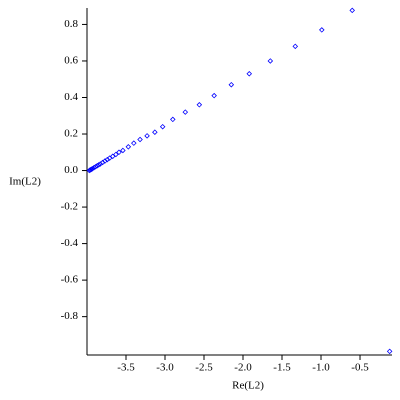 The image size is (400, 400). Describe the element at coordinates (71, 24) in the screenshot. I see `y-tick-label: 0.8` at that location.